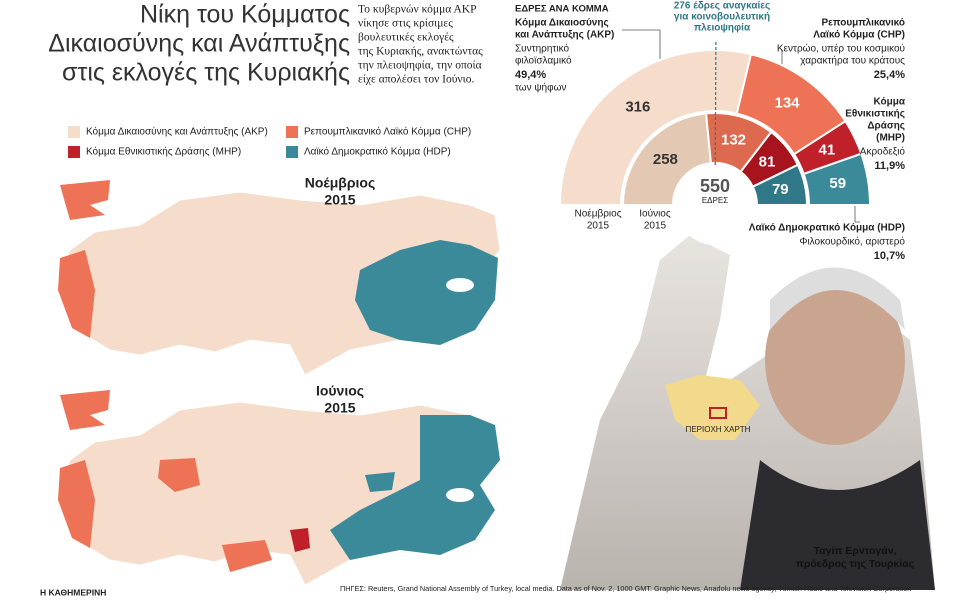 This screenshot has height=600, width=960. I want to click on brand: Η ΚΑΘΗΜΕΡΙΝΗ, so click(73, 592).